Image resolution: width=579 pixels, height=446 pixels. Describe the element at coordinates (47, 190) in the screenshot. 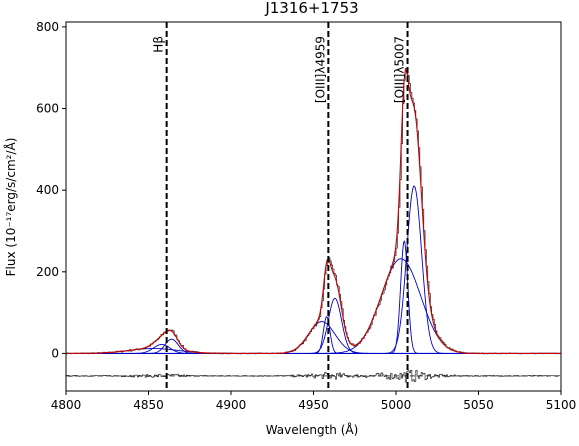

I see `y-tick-label-3: 400` at that location.